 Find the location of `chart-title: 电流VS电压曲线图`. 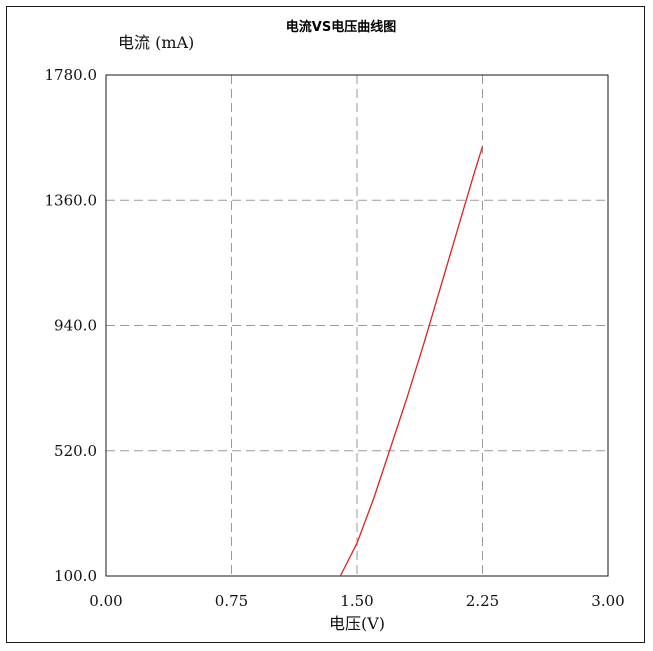

chart-title: 电流VS电压曲线图 is located at coordinates (341, 27).